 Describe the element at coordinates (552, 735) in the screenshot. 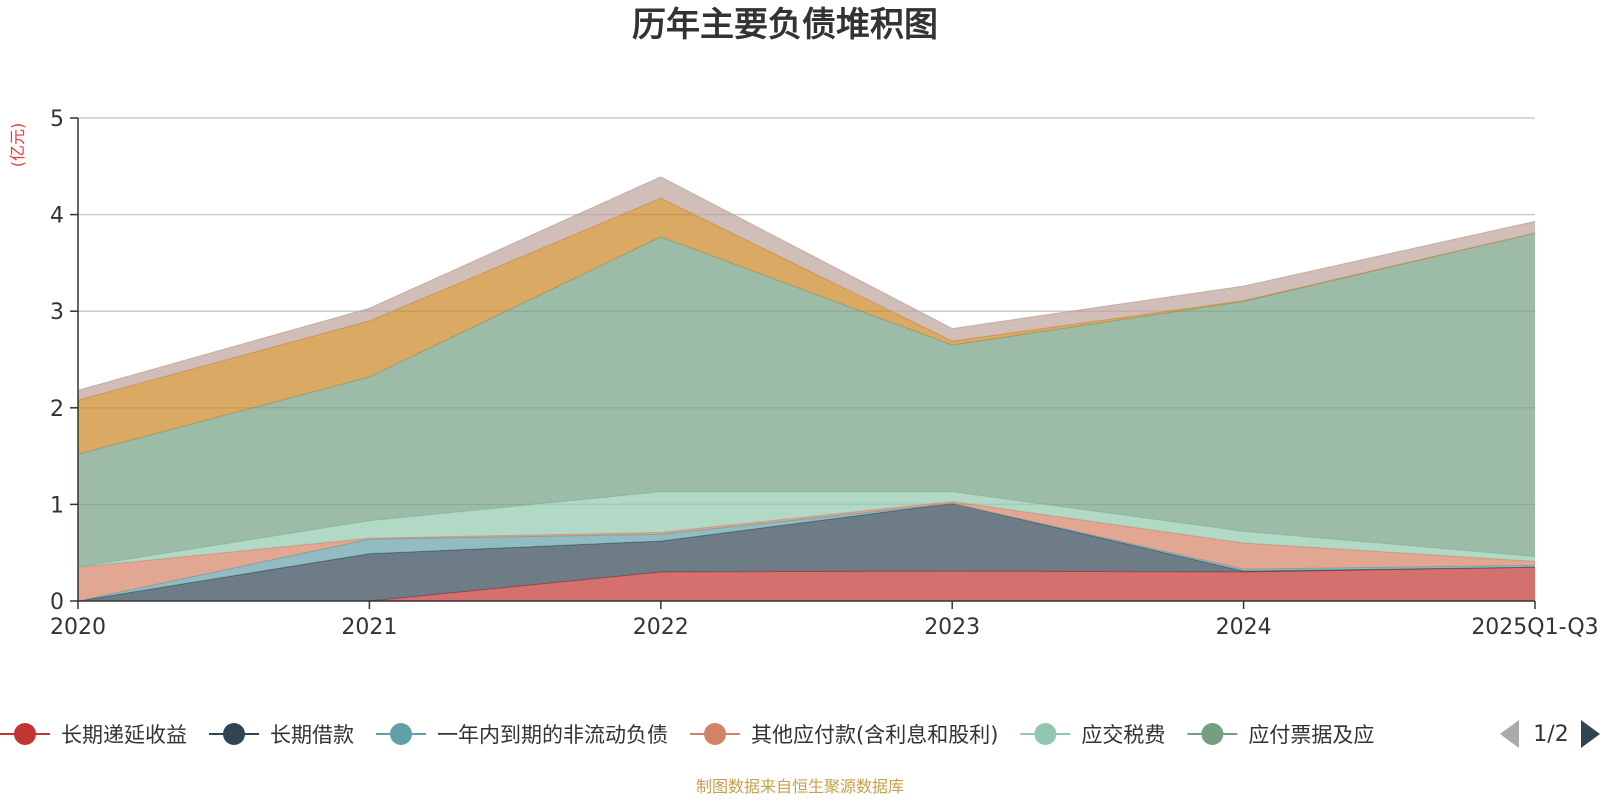

I see `legend-label: 一年内到期的非流动负债` at that location.